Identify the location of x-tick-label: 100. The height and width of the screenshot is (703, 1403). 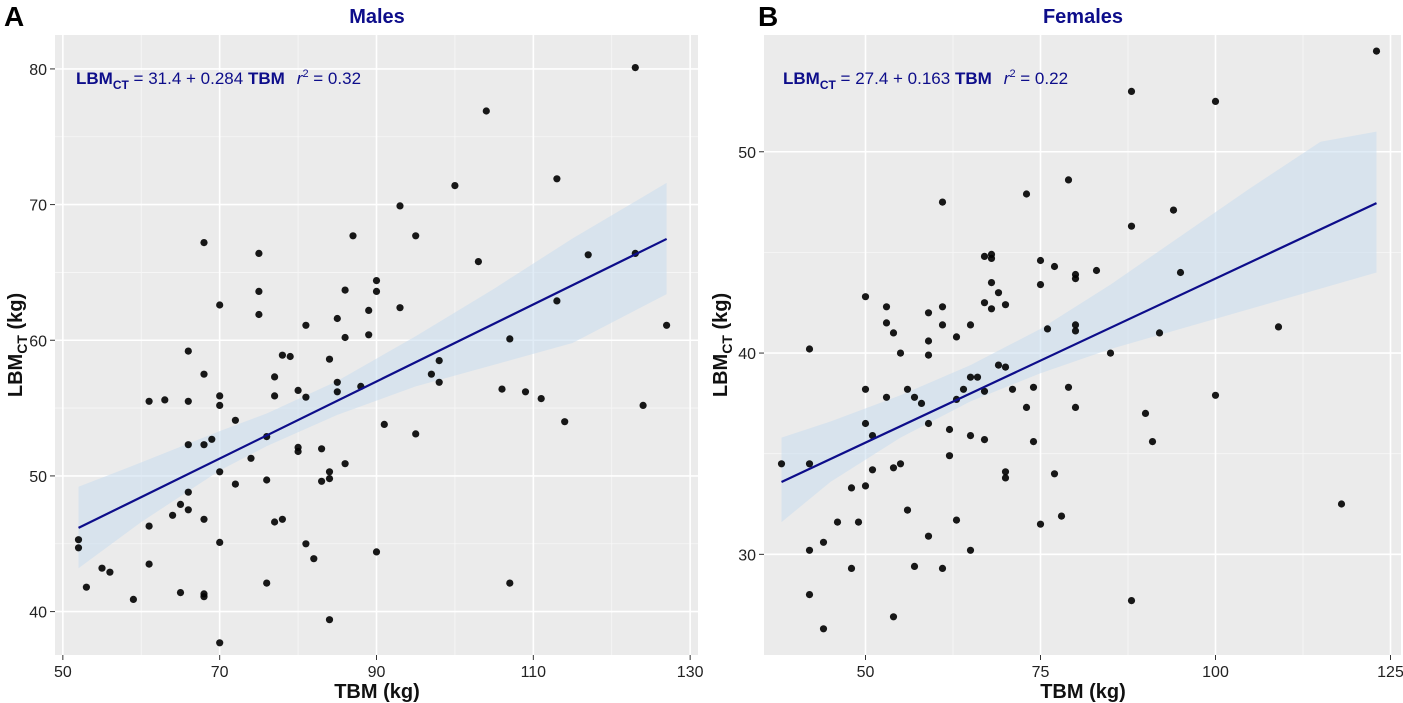
(1215, 672).